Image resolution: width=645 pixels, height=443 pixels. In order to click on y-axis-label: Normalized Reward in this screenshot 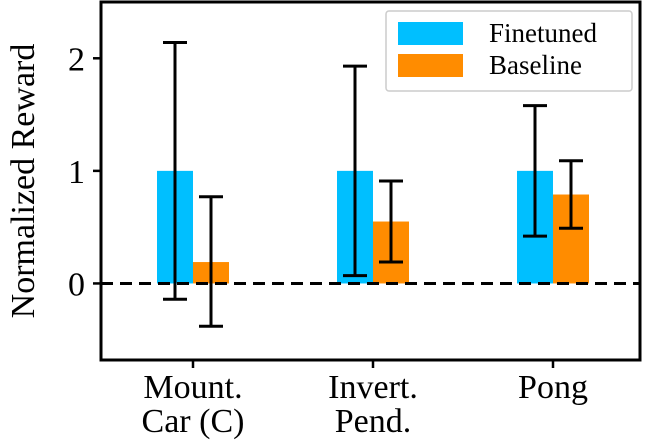, I will do `click(23, 181)`.